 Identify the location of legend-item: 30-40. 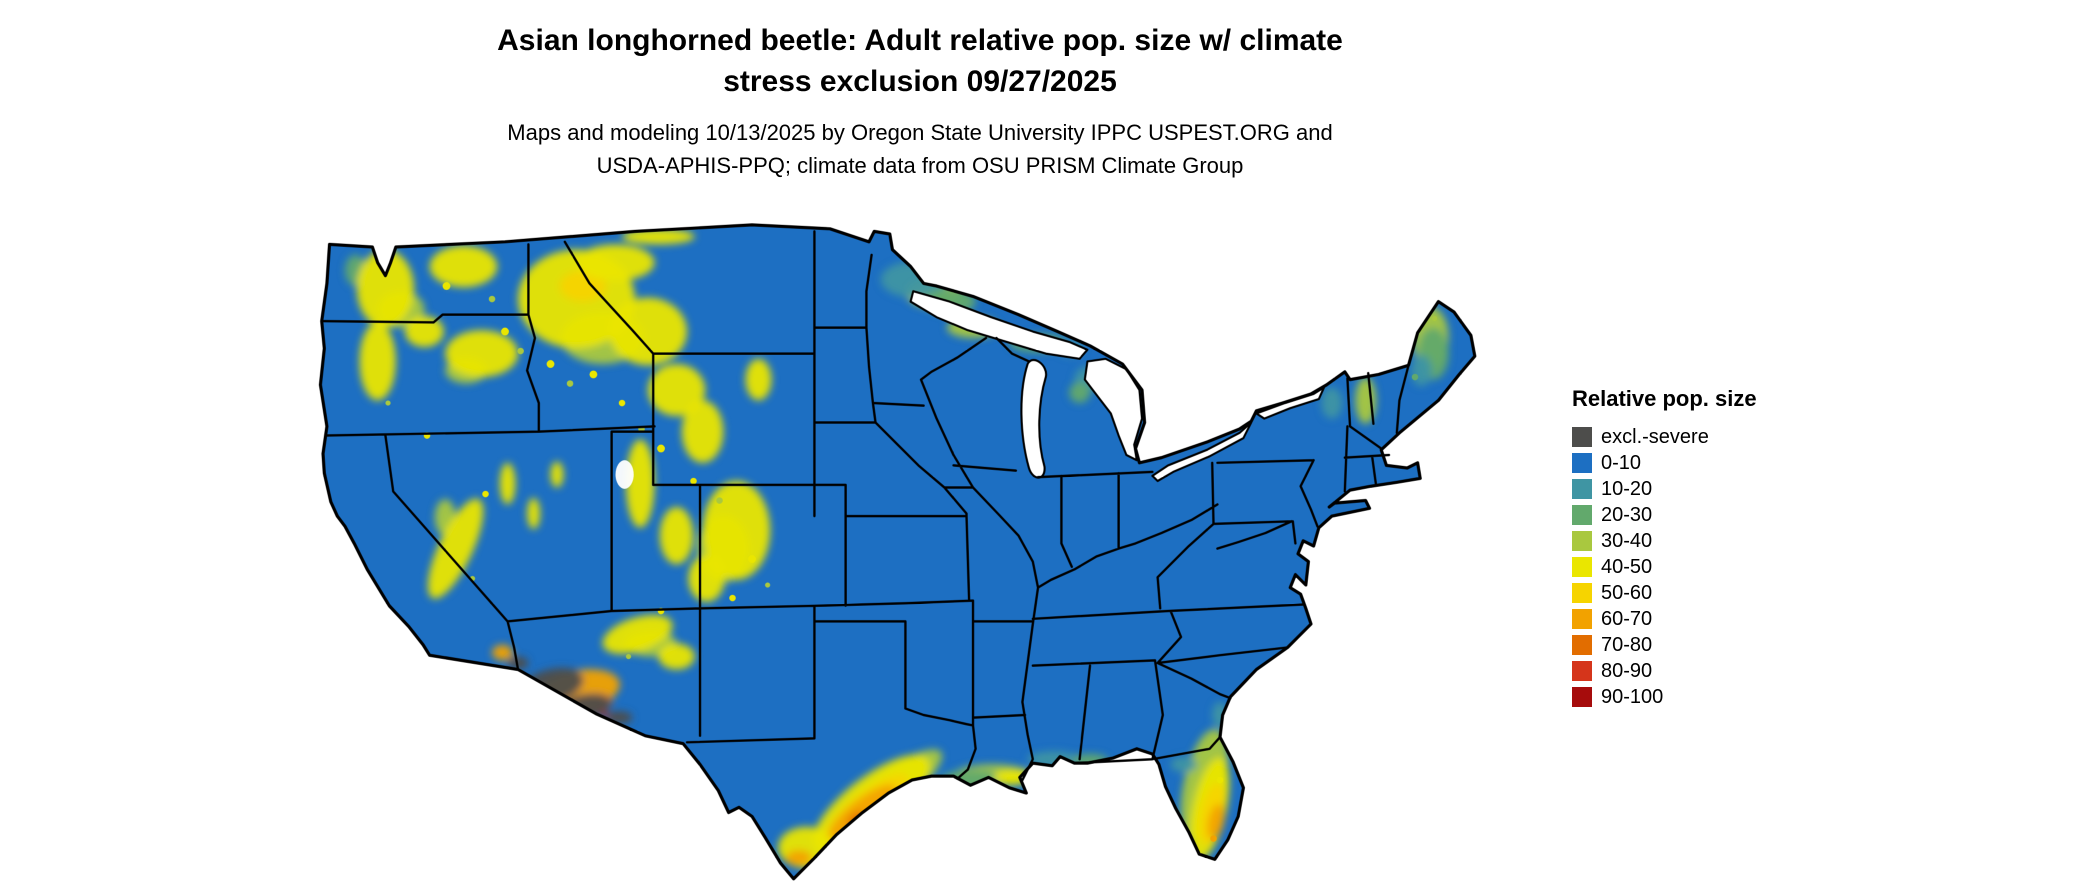
(1664, 541).